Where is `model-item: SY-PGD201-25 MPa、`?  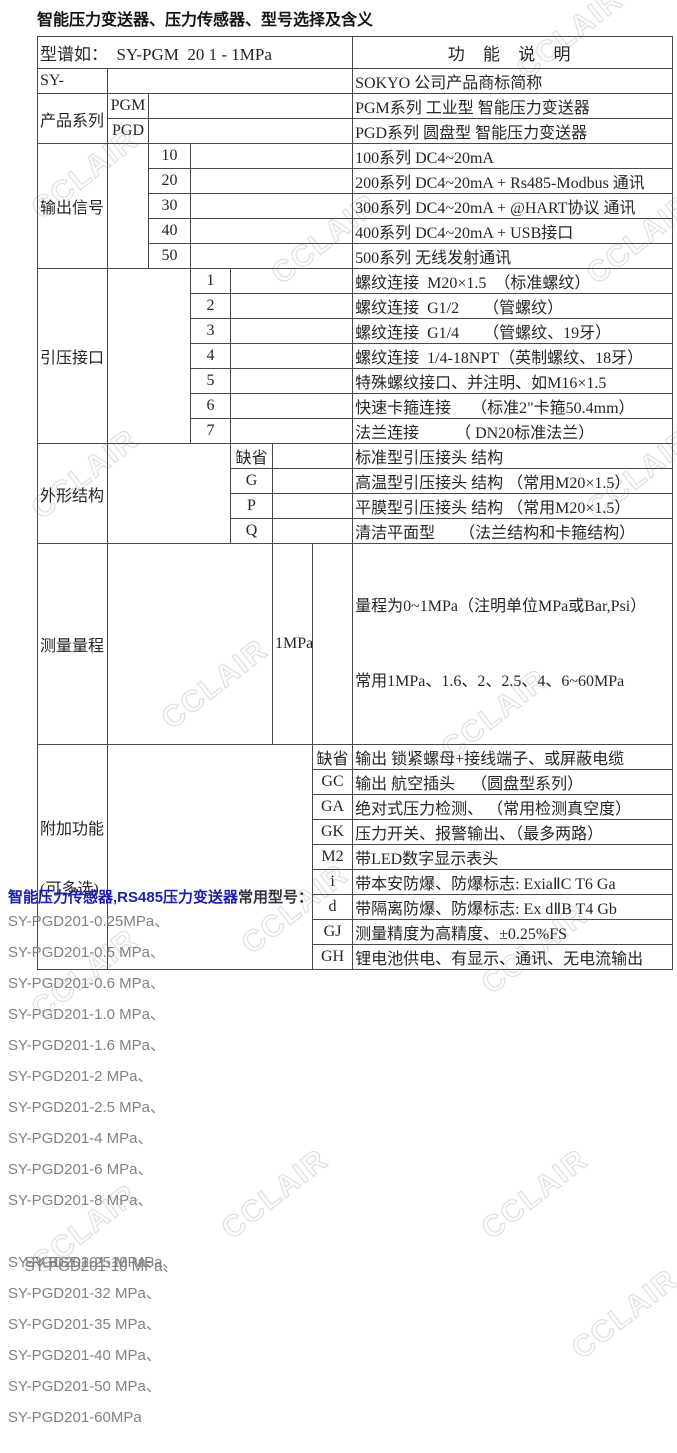
model-item: SY-PGD201-25 MPa、 is located at coordinates (84, 1262).